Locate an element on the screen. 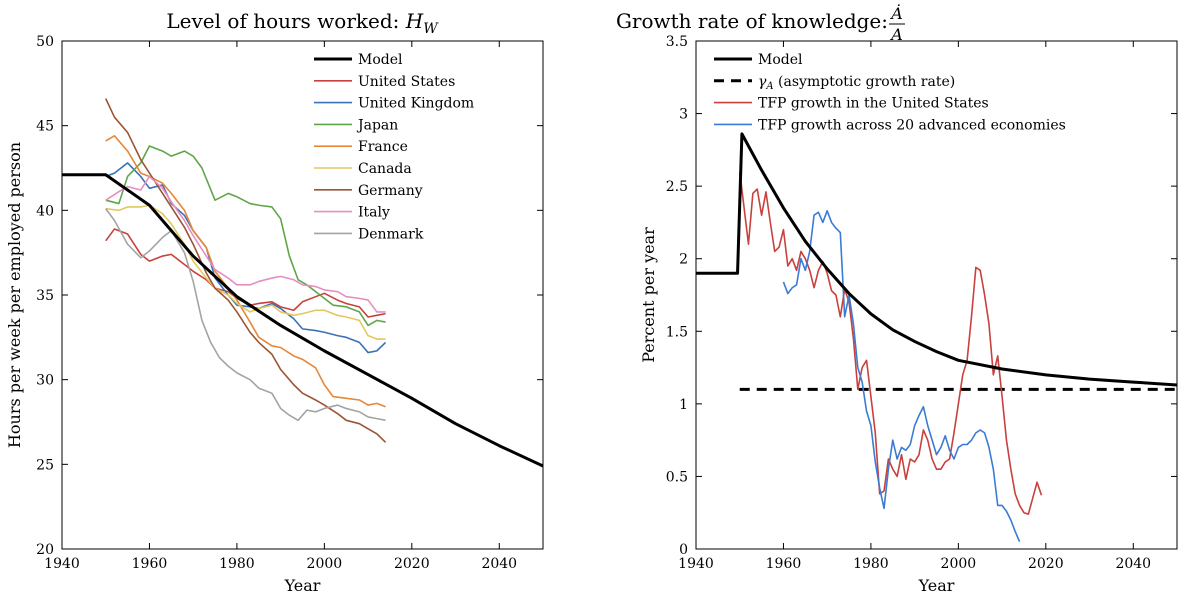 Image resolution: width=1200 pixels, height=605 pixels. y-tick-label: 50 is located at coordinates (45, 42).